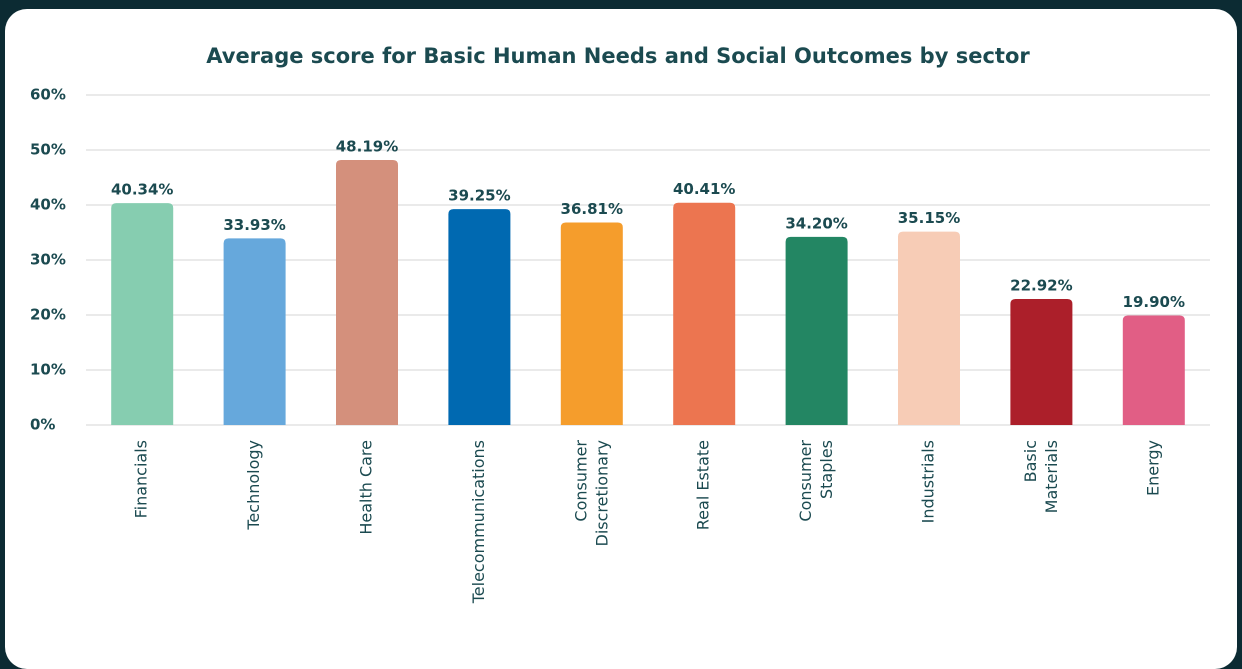 This screenshot has height=669, width=1242. What do you see at coordinates (929, 218) in the screenshot?
I see `value-label: 35.15%` at bounding box center [929, 218].